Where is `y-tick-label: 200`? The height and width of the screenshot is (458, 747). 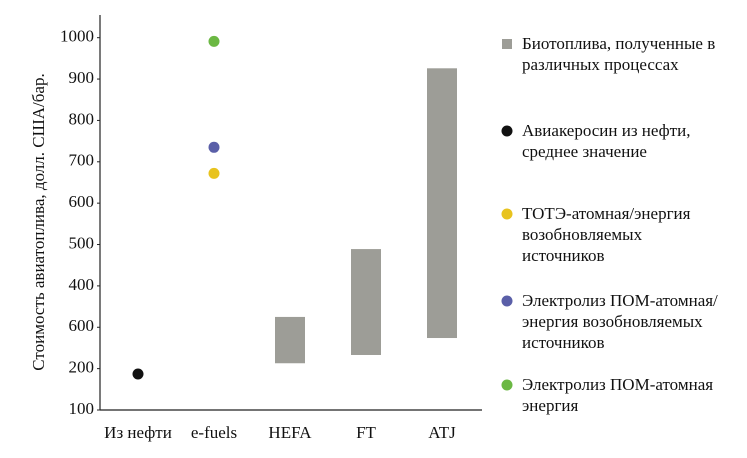 y-tick-label: 200 is located at coordinates (82, 367).